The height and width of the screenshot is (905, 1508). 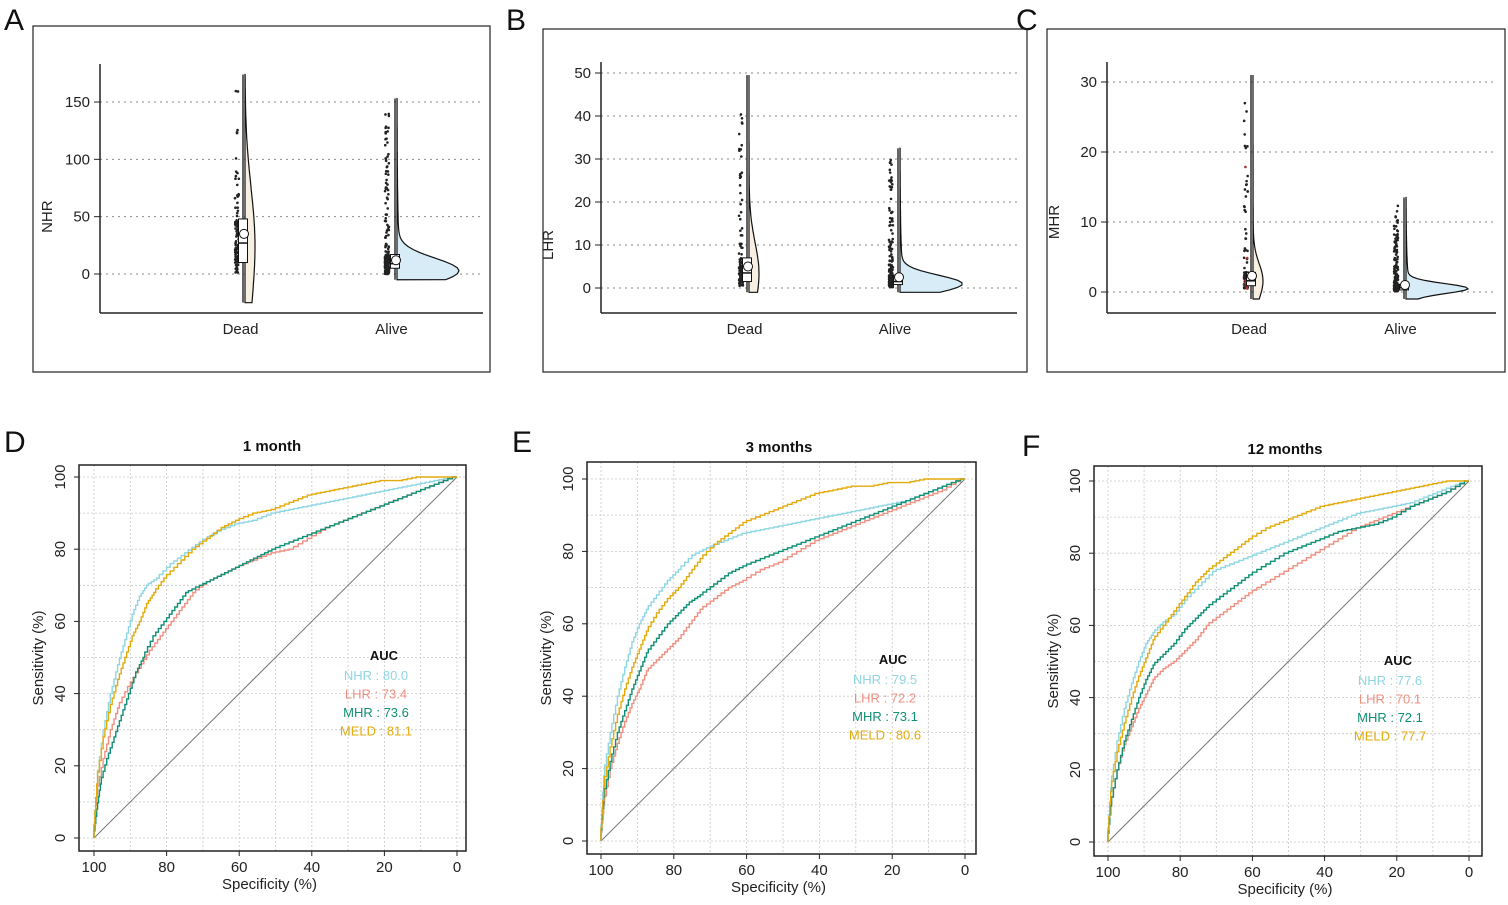 I want to click on y-tick-label: 150, so click(x=77, y=102).